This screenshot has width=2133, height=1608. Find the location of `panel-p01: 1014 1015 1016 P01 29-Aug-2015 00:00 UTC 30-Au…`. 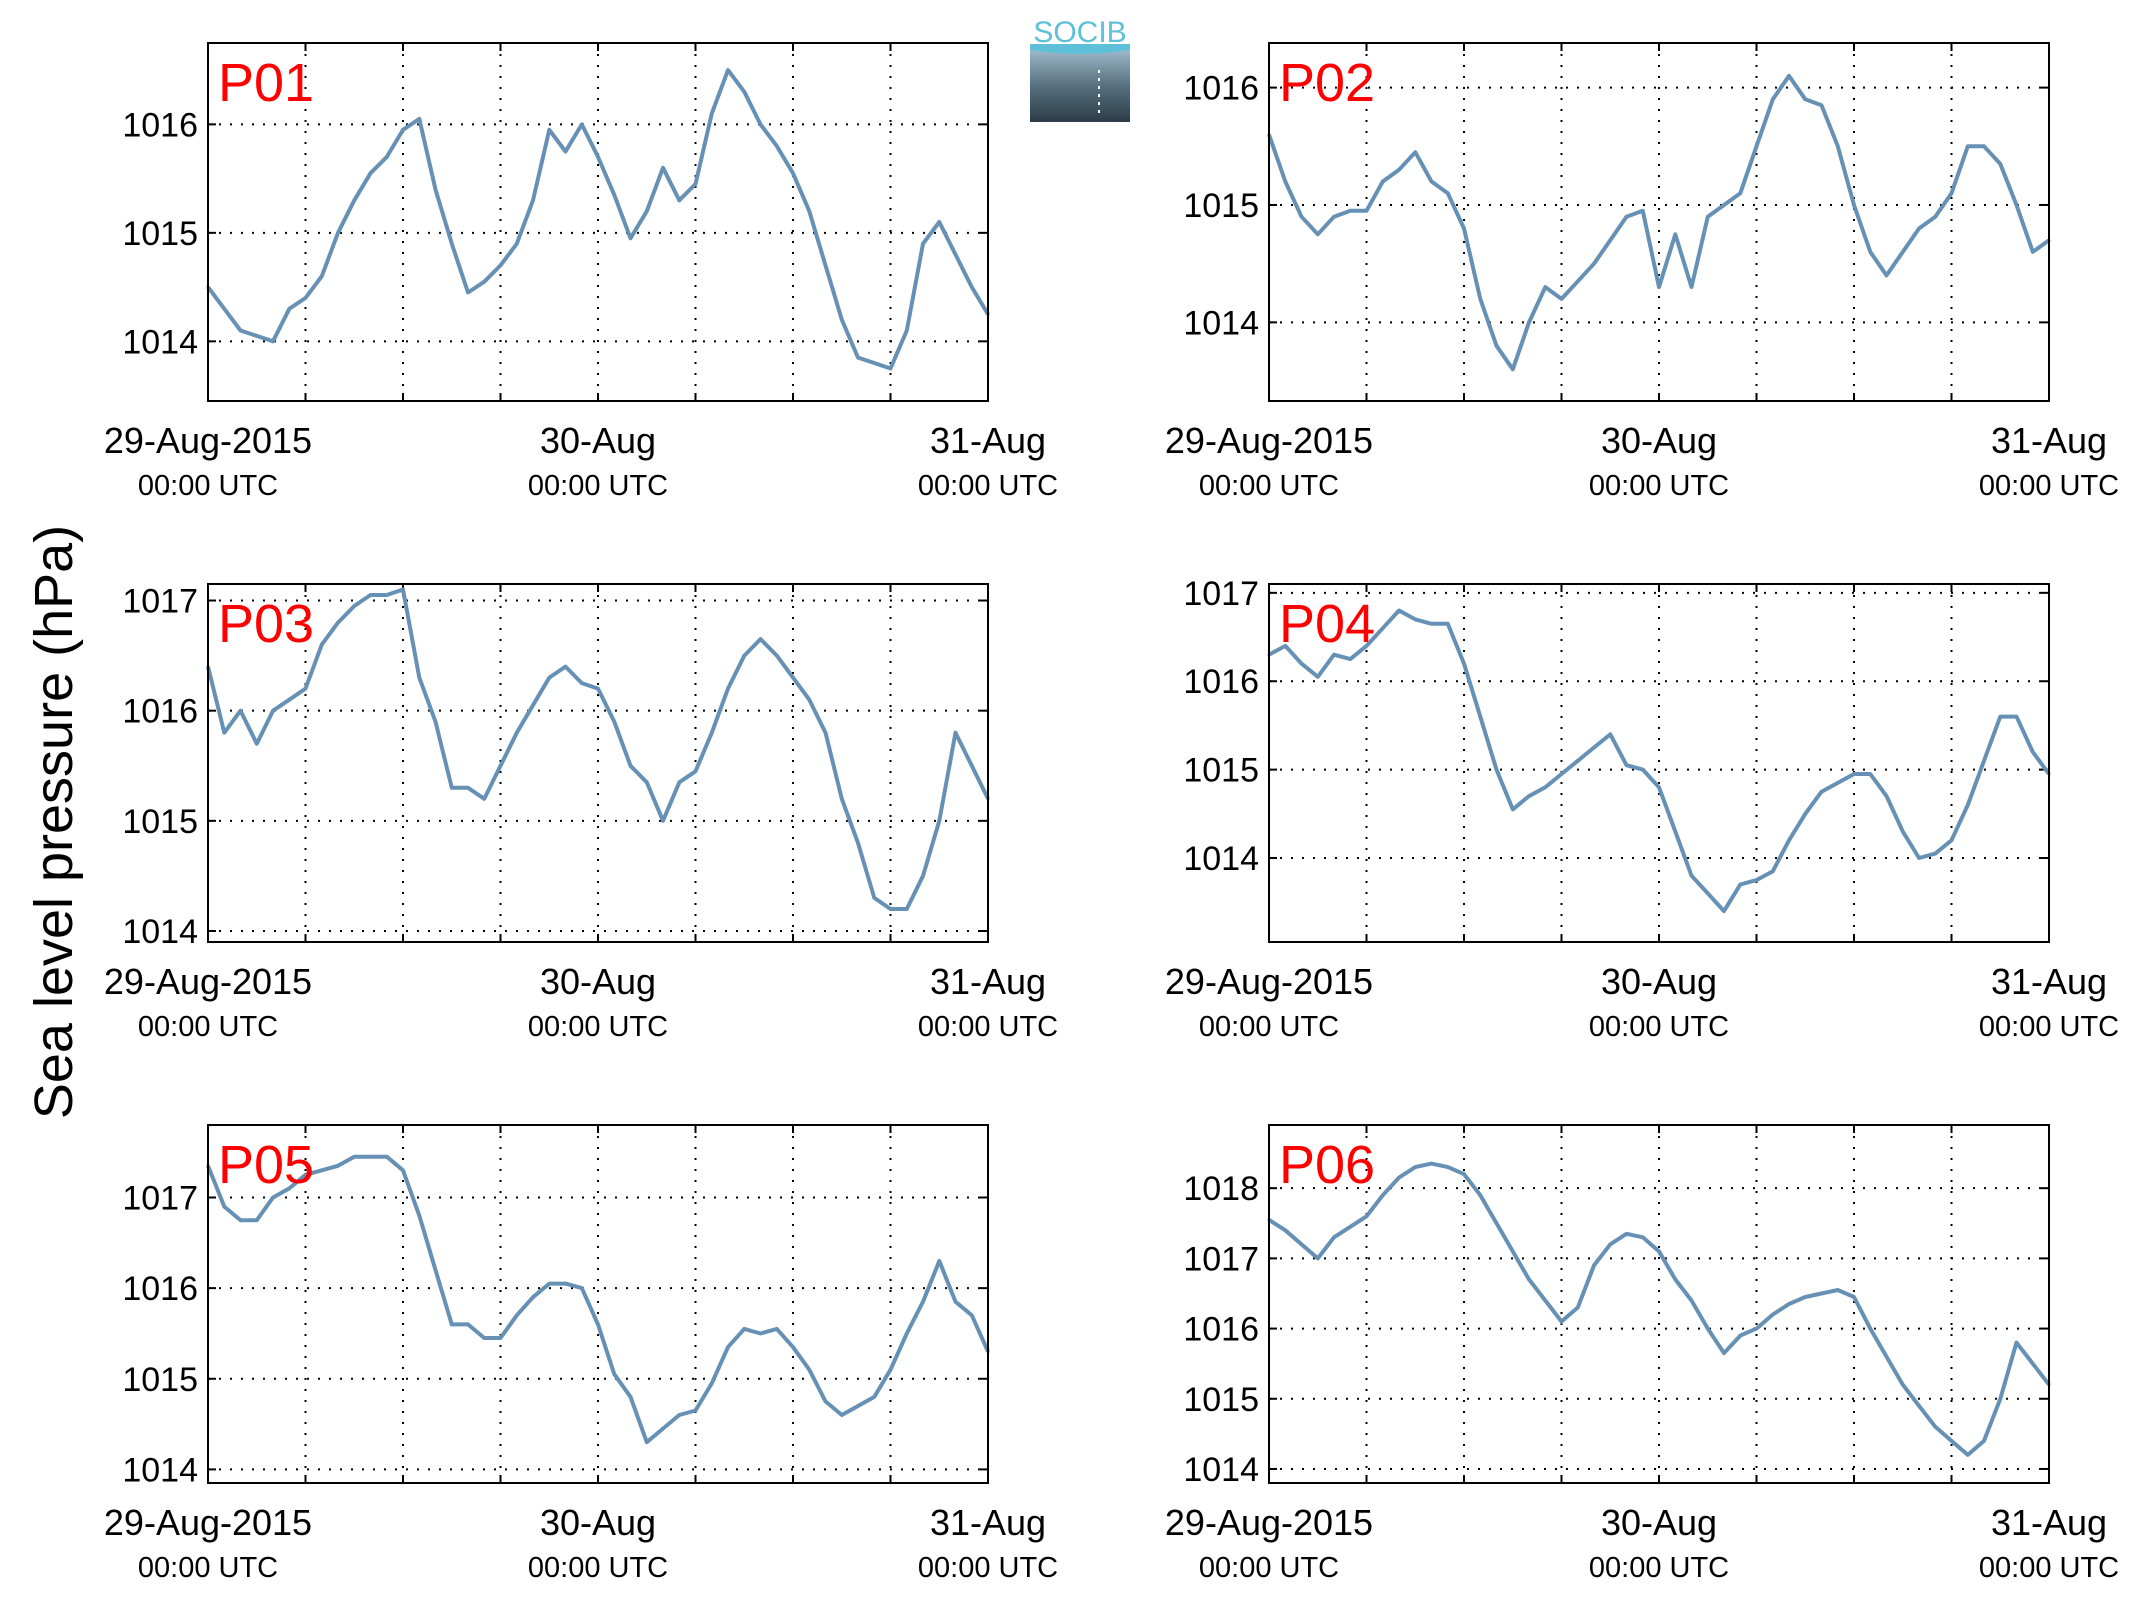

panel-p01: 1014 1015 1016 P01 29-Aug-2015 00:00 UTC 30-Au… is located at coordinates (581, 272).